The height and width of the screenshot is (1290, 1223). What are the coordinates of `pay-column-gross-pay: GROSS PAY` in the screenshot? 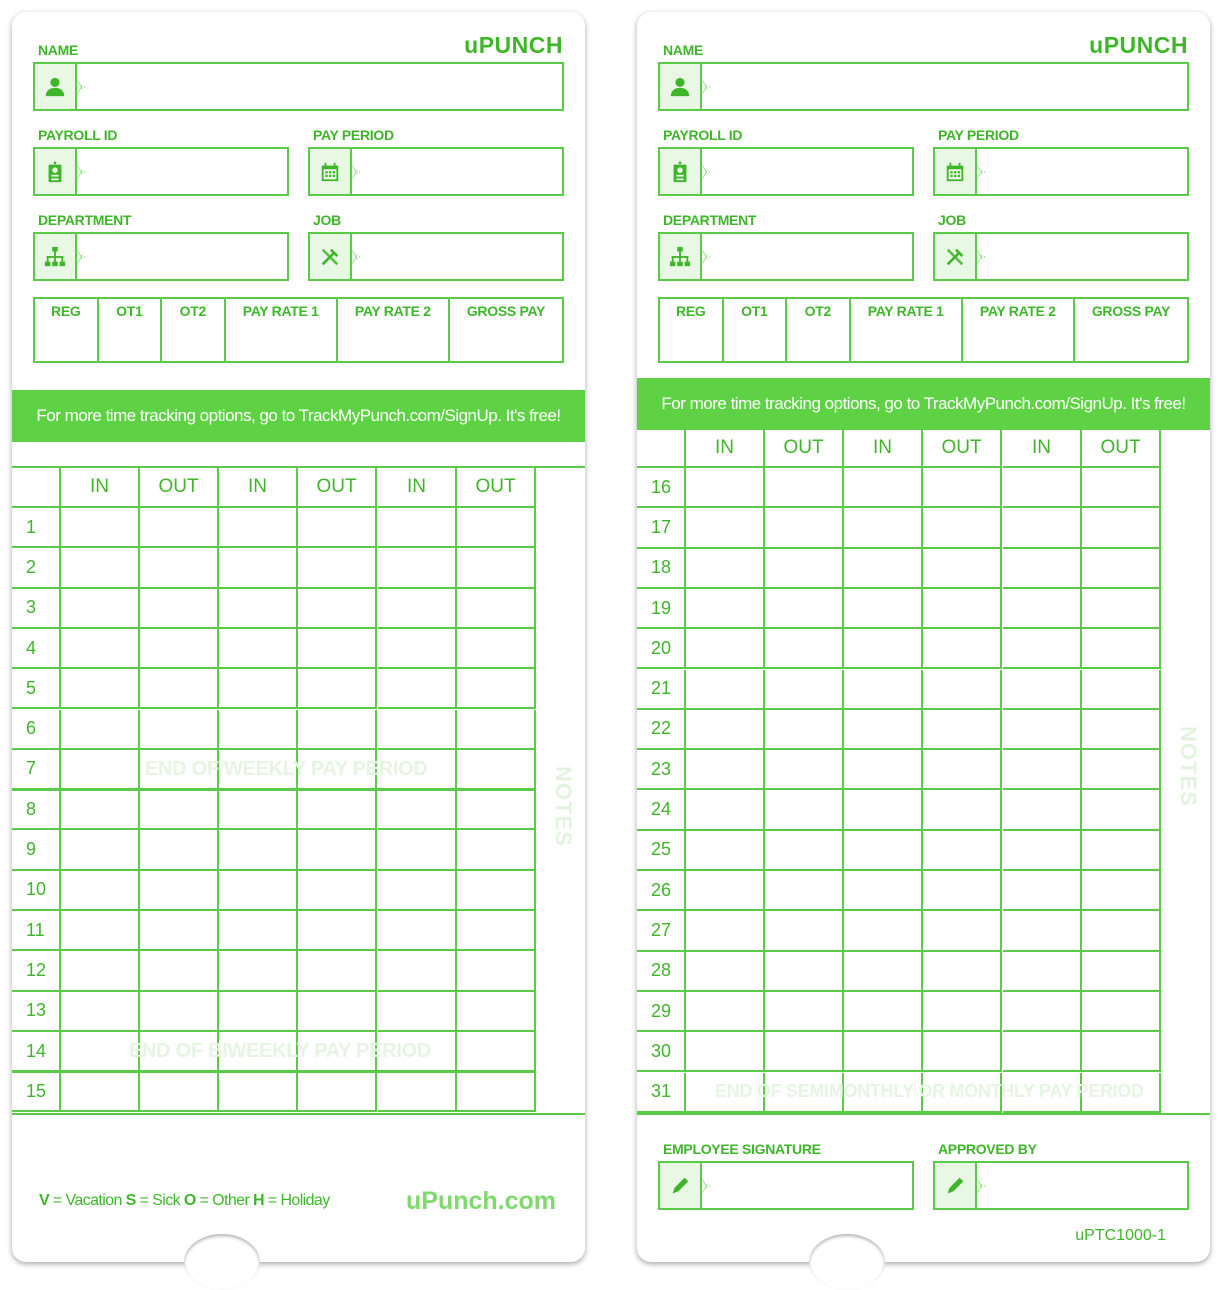 It's located at (506, 311).